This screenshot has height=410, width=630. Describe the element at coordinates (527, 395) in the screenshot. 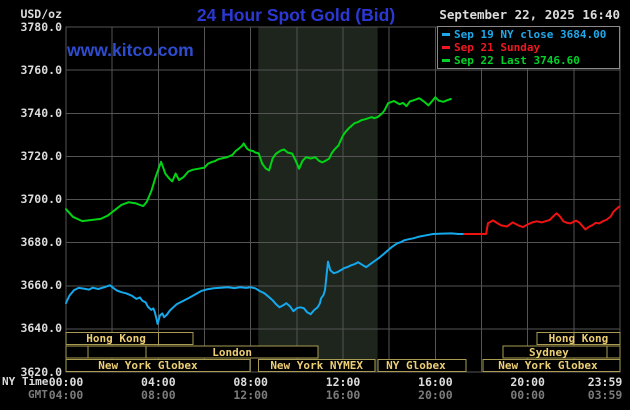

I see `x-axis-label-gmt: 00:00` at that location.